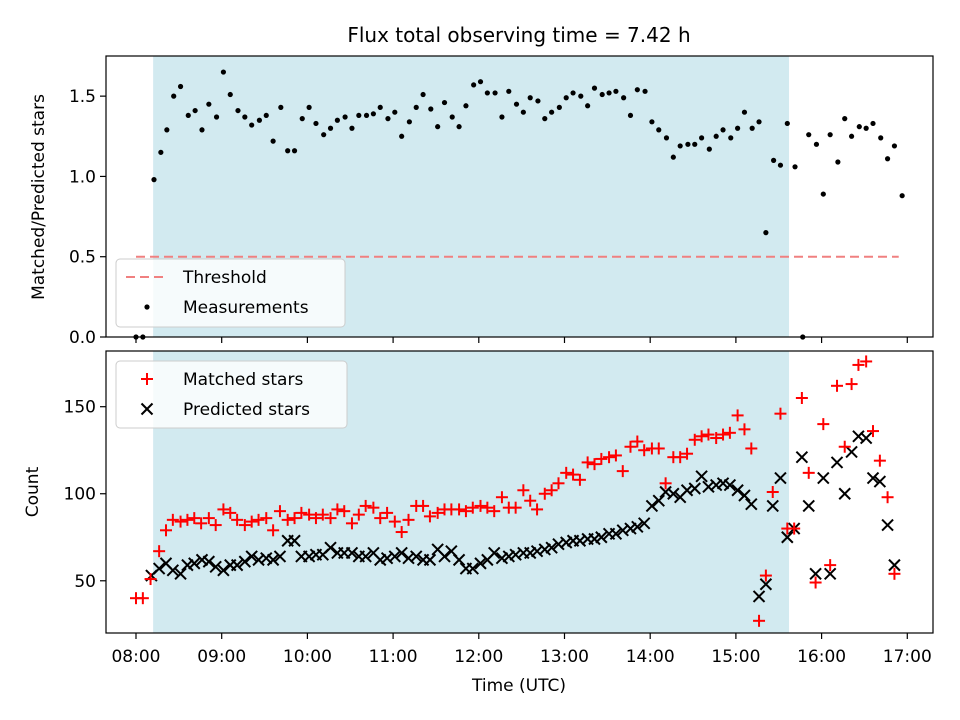 This screenshot has height=720, width=960. I want to click on x-tick-label: 10:00, so click(307, 657).